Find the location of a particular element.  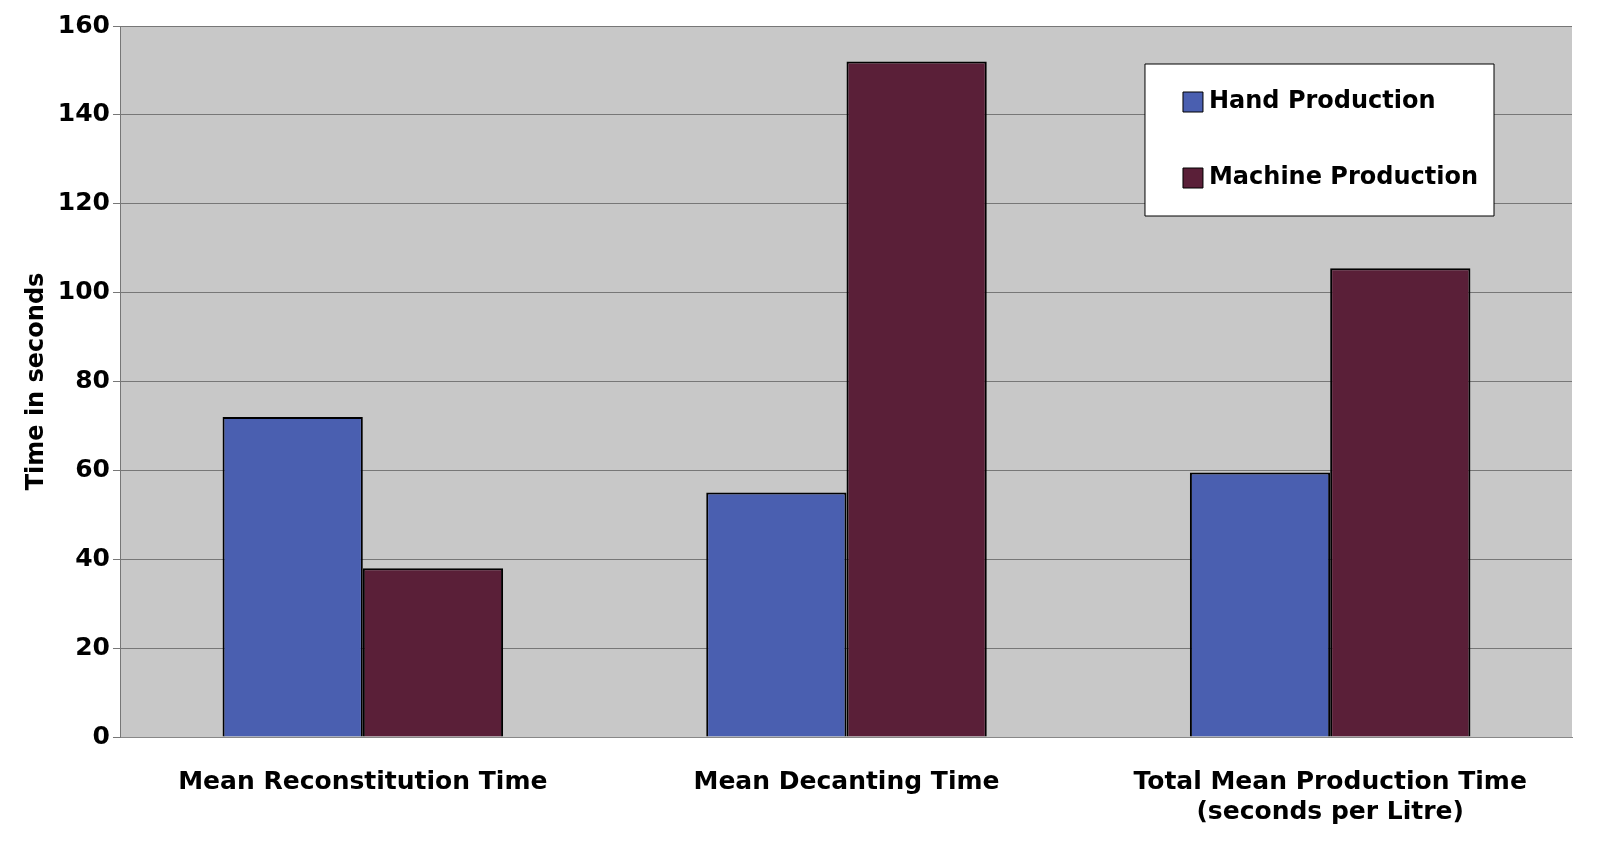

y-axis-title: Time in seconds is located at coordinates (34, 381).